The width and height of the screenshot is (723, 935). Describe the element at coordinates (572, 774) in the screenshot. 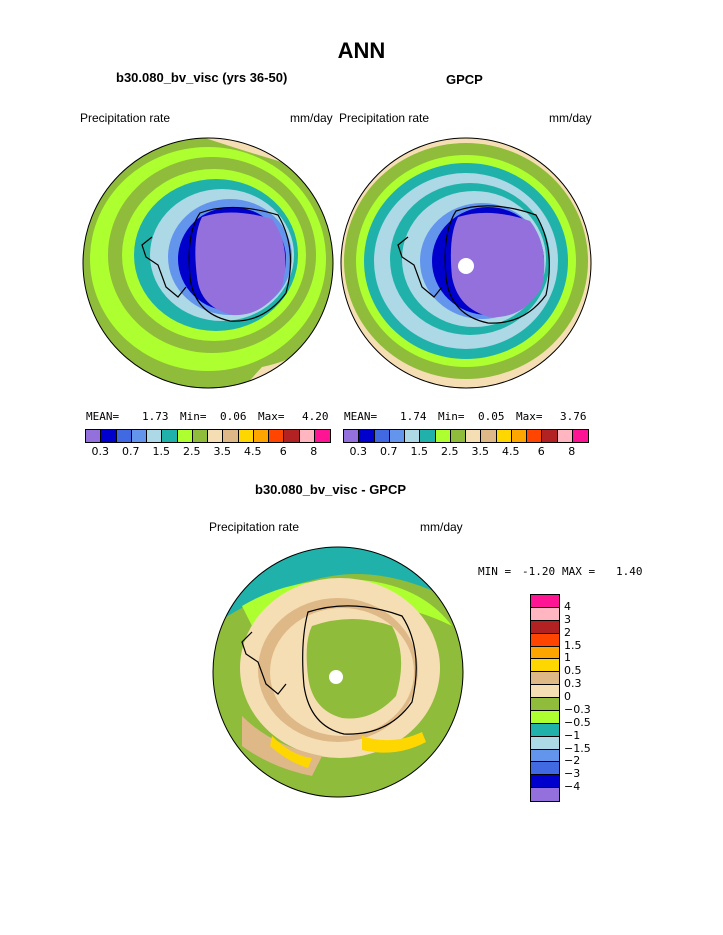

I see `colorbar-tick-label: −3` at that location.